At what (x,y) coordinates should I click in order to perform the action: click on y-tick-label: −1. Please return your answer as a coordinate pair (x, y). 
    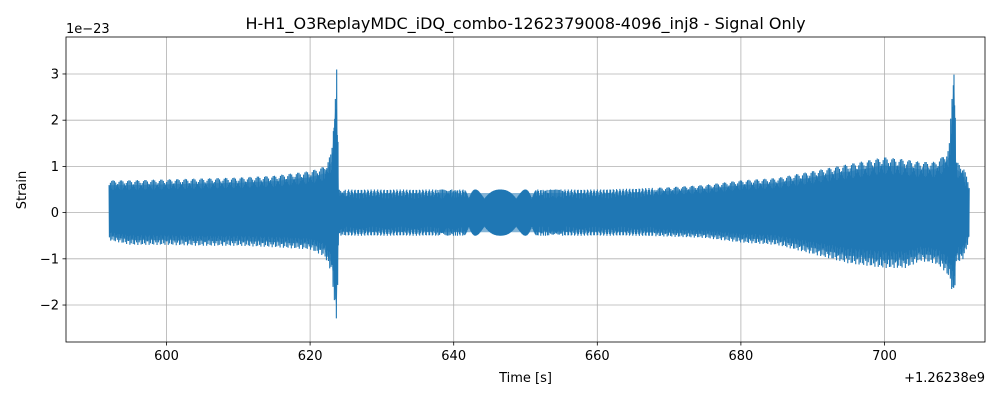
    Looking at the image, I should click on (49, 259).